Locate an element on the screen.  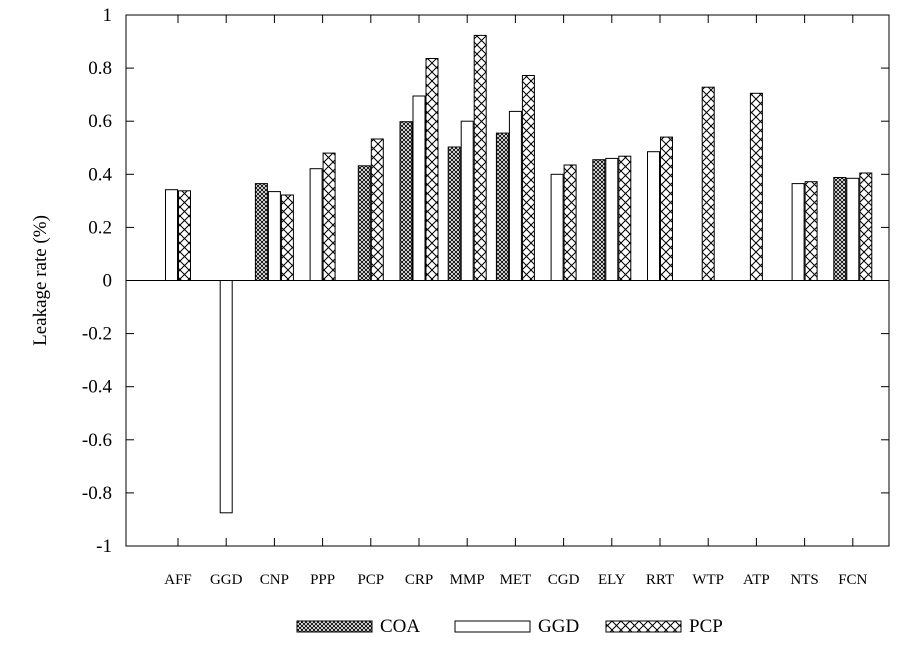
x-tick-label-cgd: CGD is located at coordinates (564, 580).